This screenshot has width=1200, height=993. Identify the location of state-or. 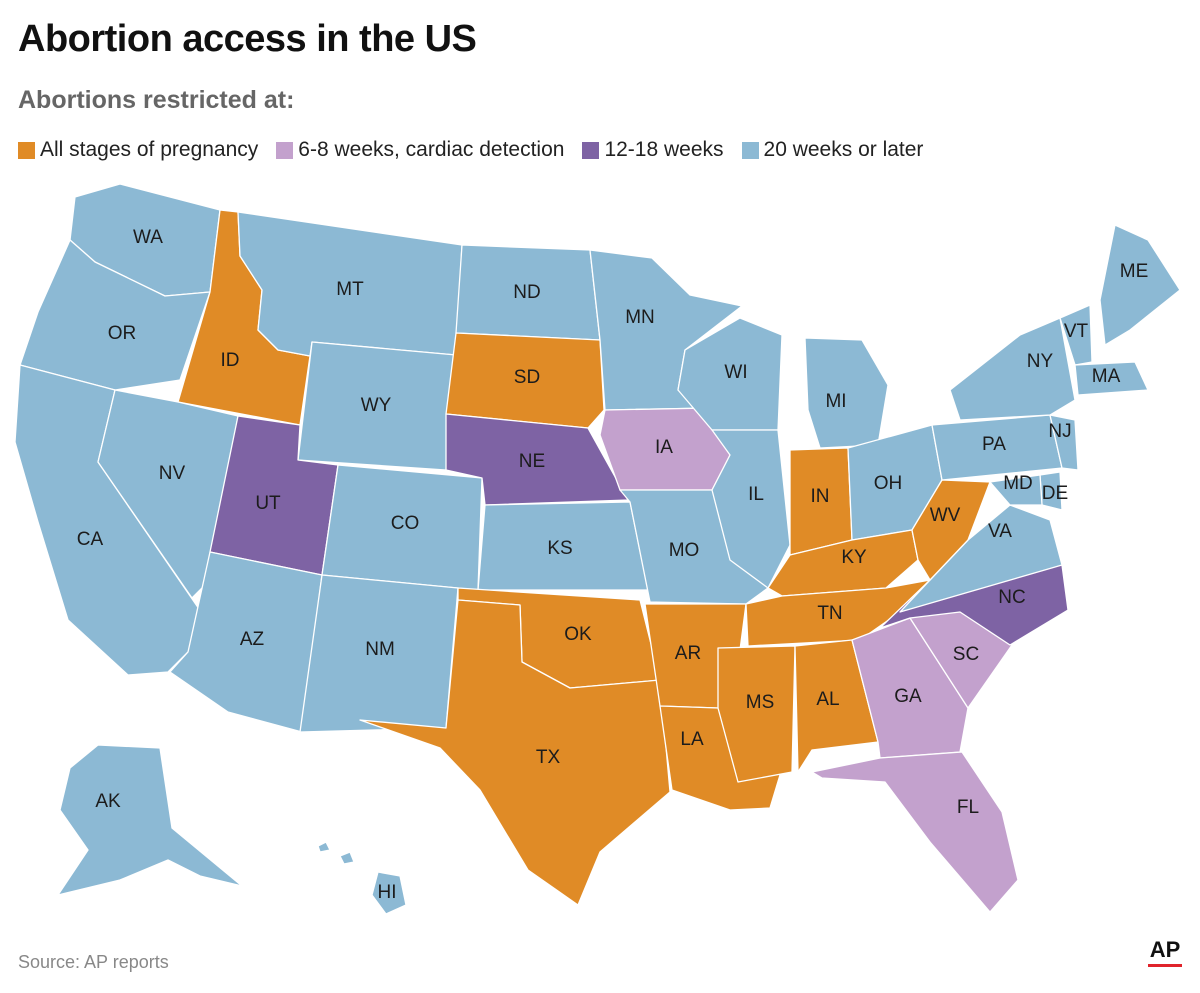
(115, 315).